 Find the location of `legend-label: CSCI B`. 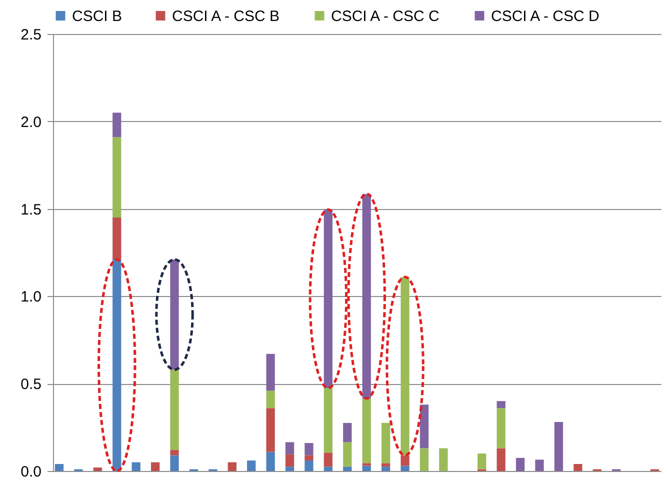

legend-label: CSCI B is located at coordinates (97, 16).